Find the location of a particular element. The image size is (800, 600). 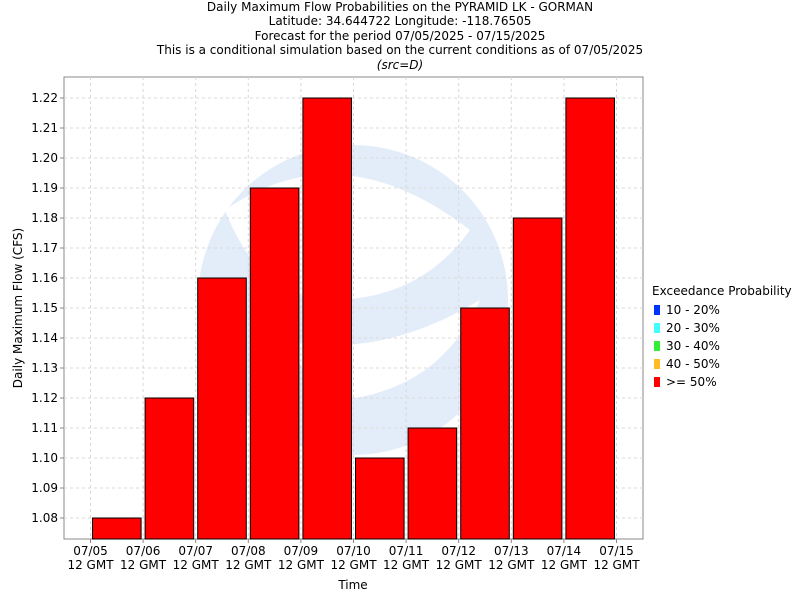

y-tick-label: 1.10 is located at coordinates (44, 458).